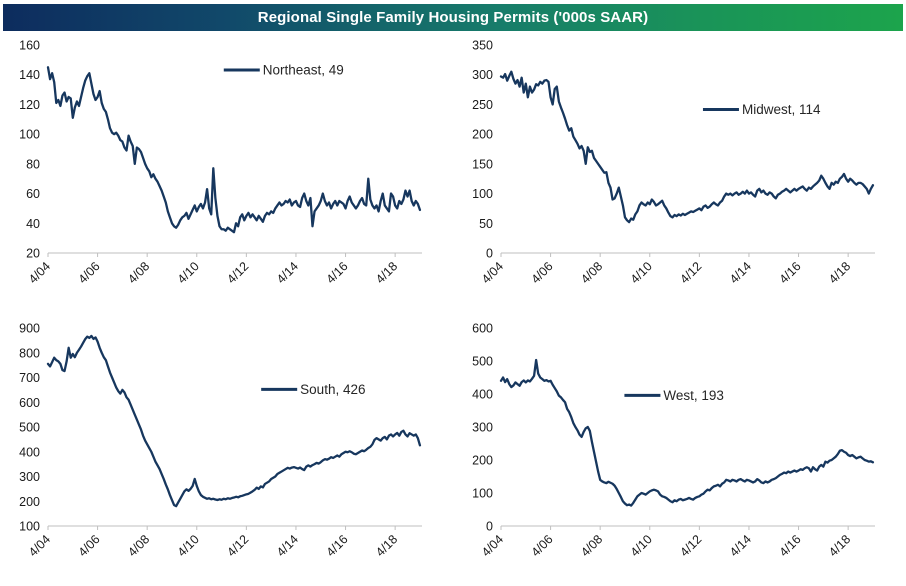 This screenshot has height=586, width=906. I want to click on y-axis-tick-label: 80, so click(33, 164).